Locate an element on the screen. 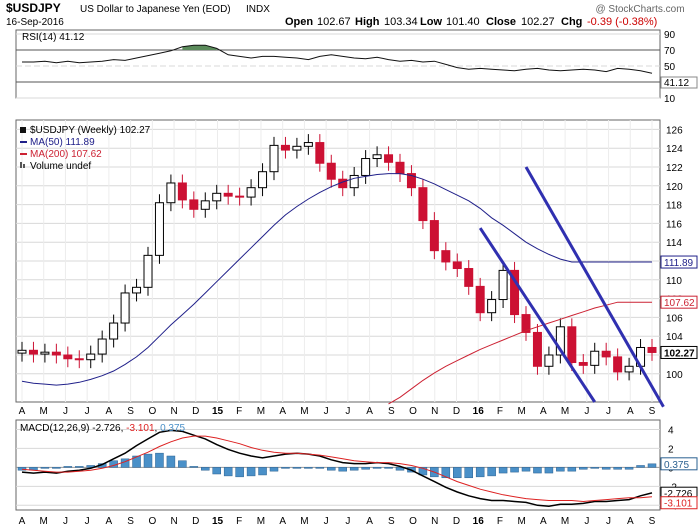  macd-title-prefix: MACD(12,26,9) is located at coordinates (56, 428).